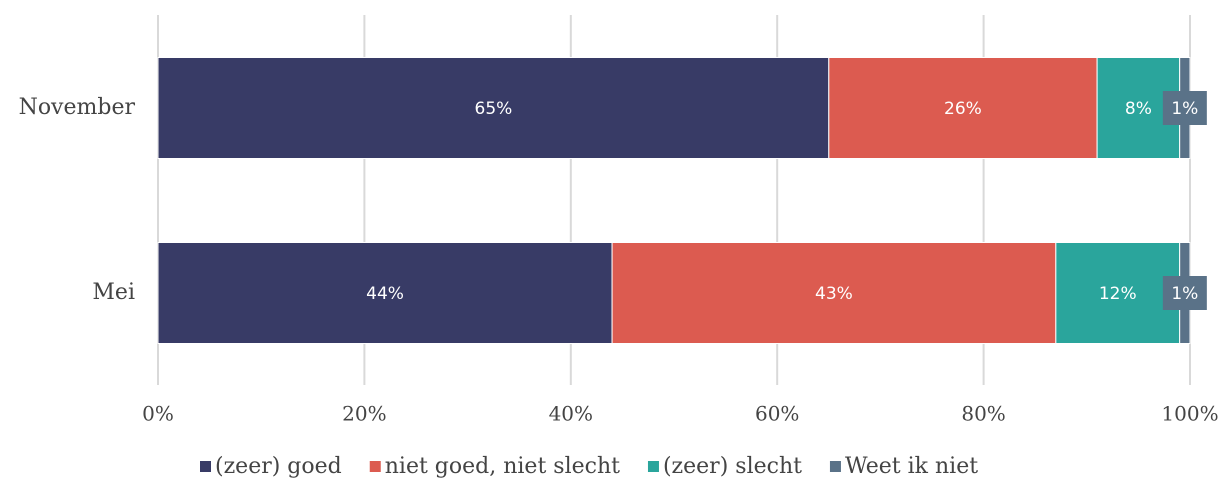  Describe the element at coordinates (732, 466) in the screenshot. I see `legend-label: (zeer) slecht` at that location.